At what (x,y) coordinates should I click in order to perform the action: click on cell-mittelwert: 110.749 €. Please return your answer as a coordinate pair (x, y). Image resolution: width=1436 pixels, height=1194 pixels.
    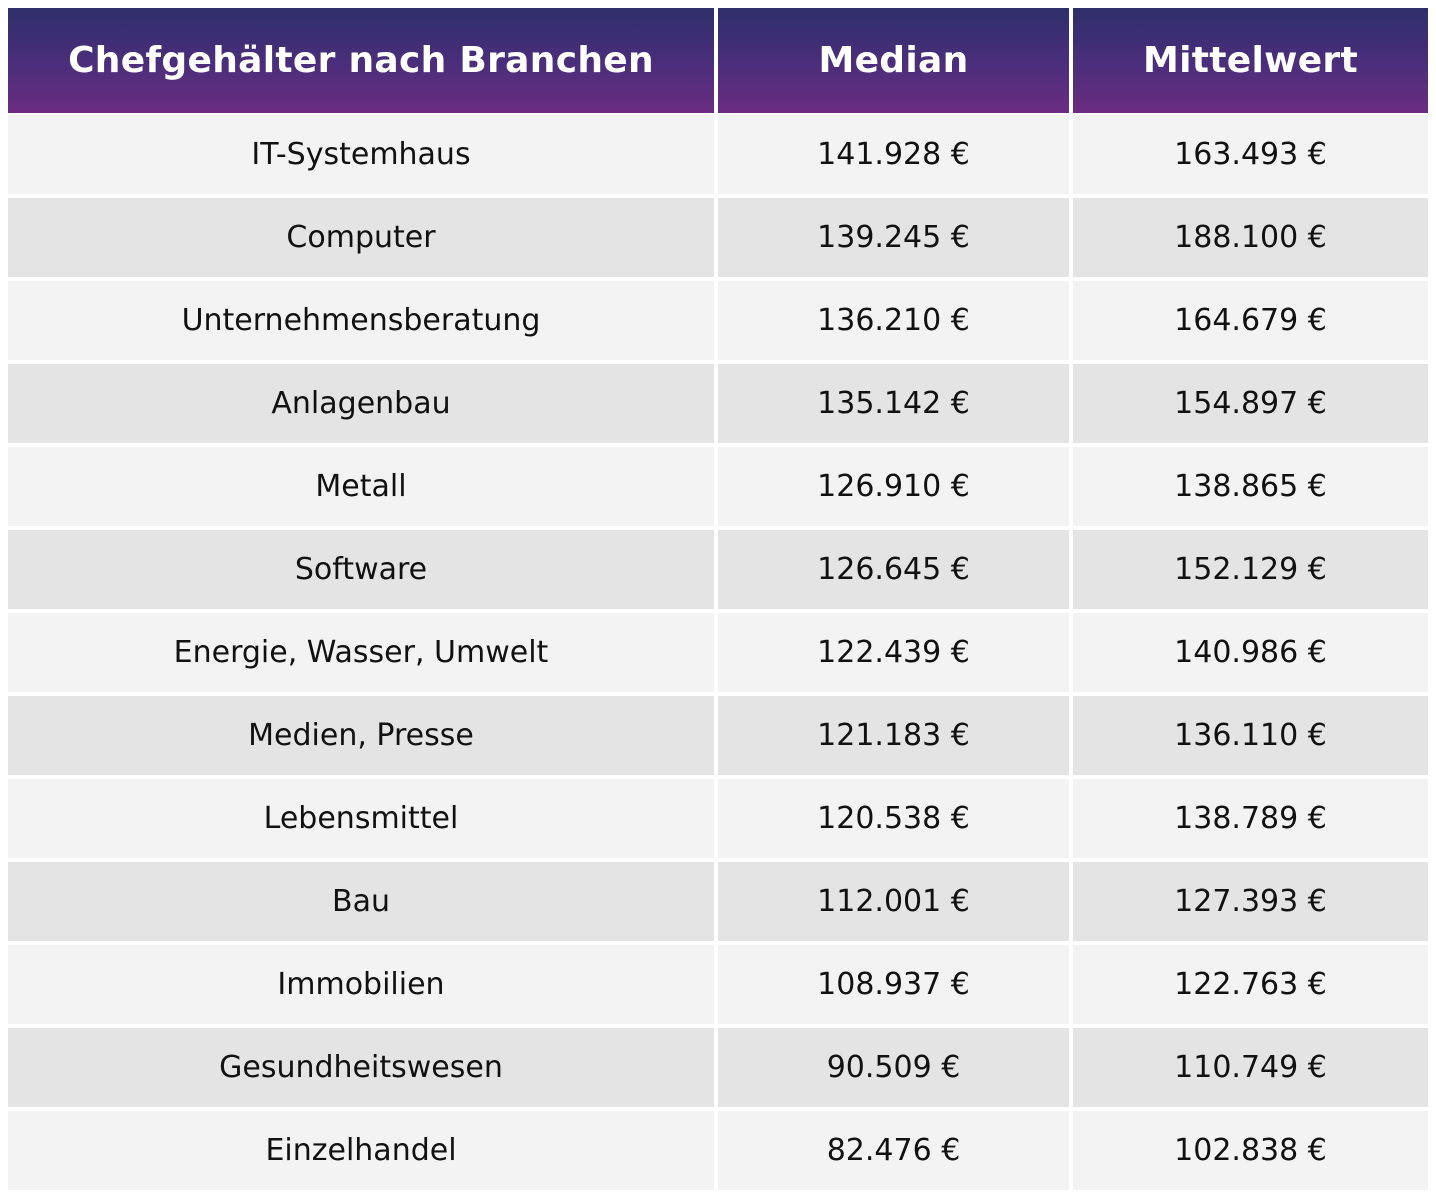
    Looking at the image, I should click on (1250, 1067).